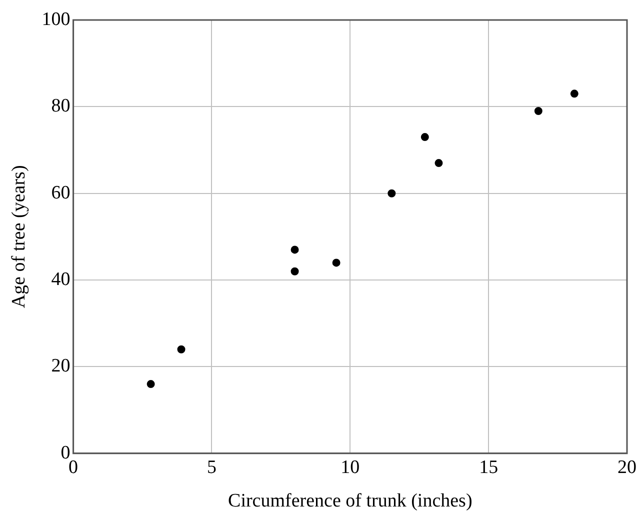 The image size is (641, 521). Describe the element at coordinates (60, 279) in the screenshot. I see `y-tick-label: 40` at that location.